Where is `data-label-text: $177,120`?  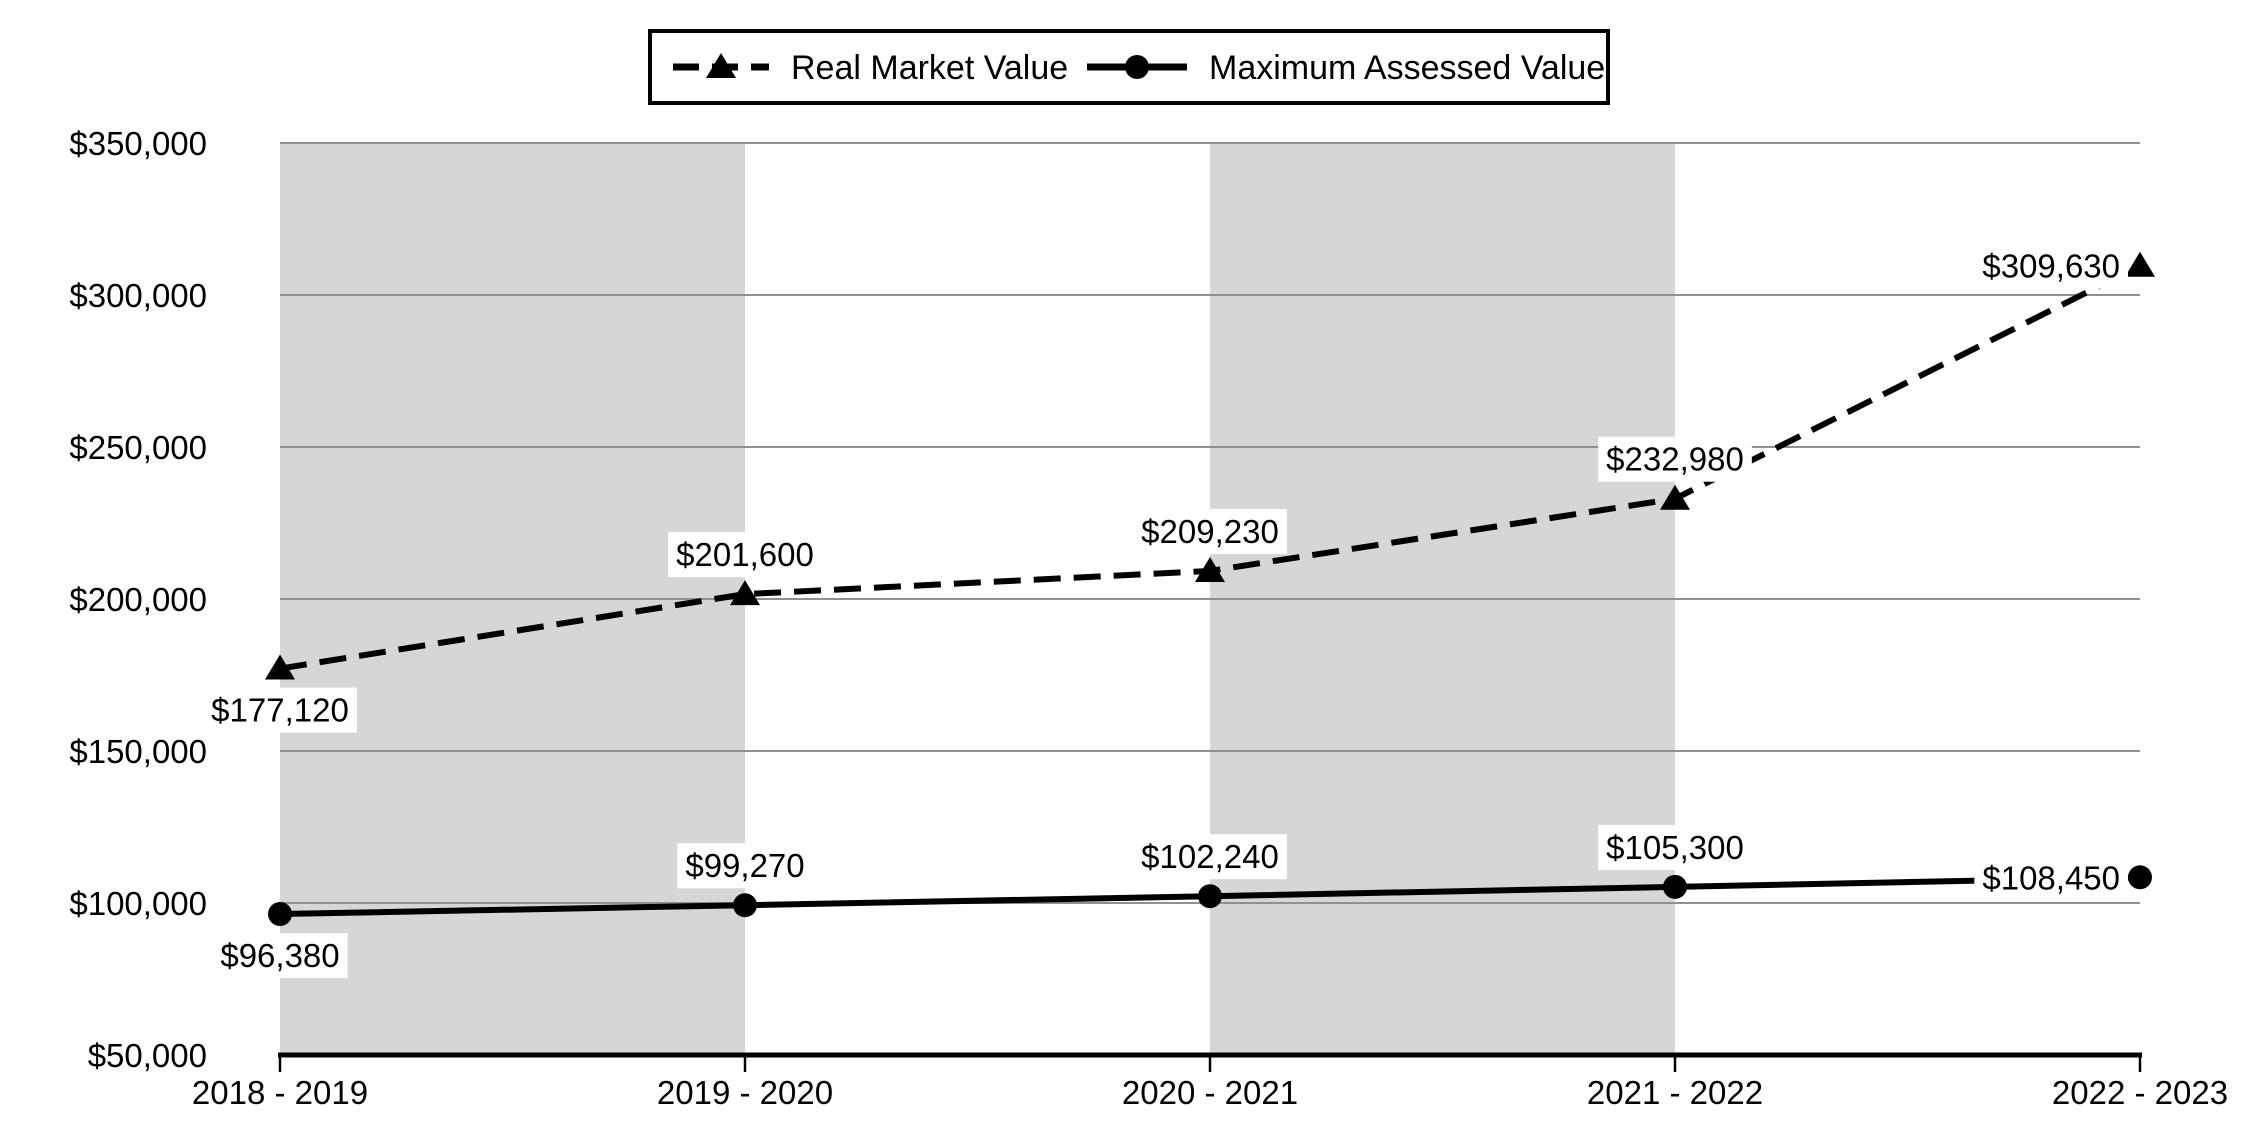
data-label-text: $177,120 is located at coordinates (280, 710).